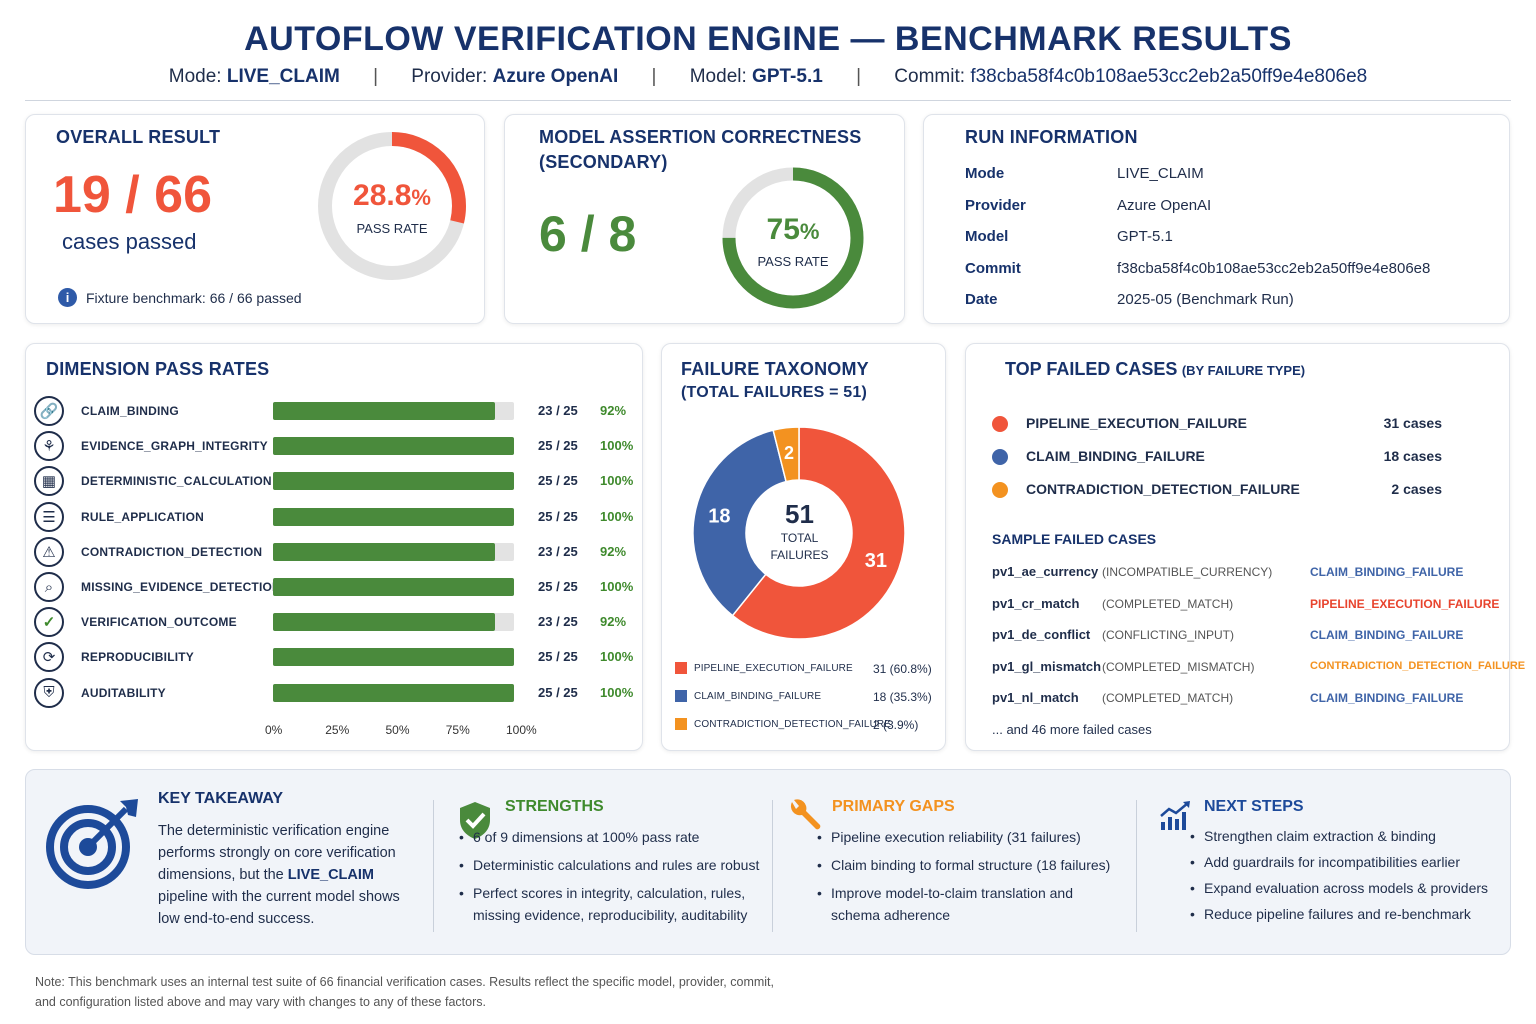 This screenshot has width=1536, height=1024. What do you see at coordinates (1412, 456) in the screenshot?
I see `failure-type-count: 18 cases` at bounding box center [1412, 456].